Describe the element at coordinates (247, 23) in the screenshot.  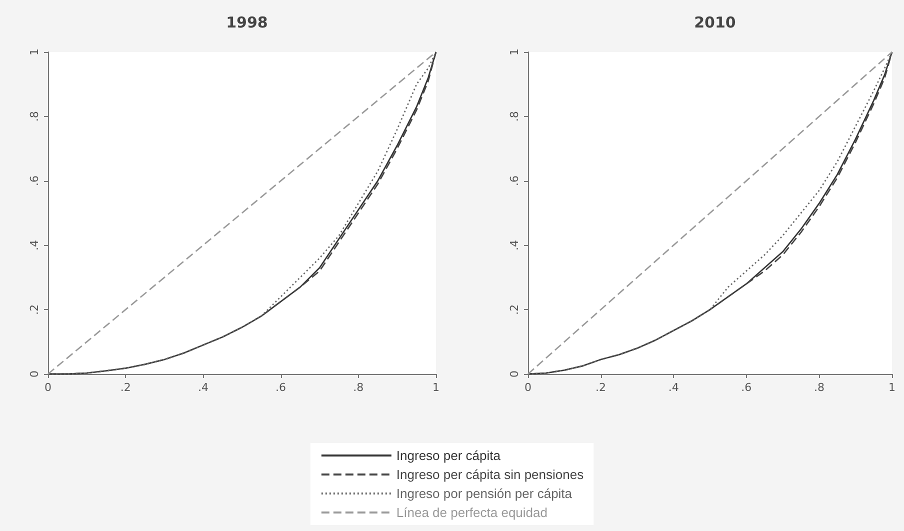
I see `chart-title: 1998` at that location.